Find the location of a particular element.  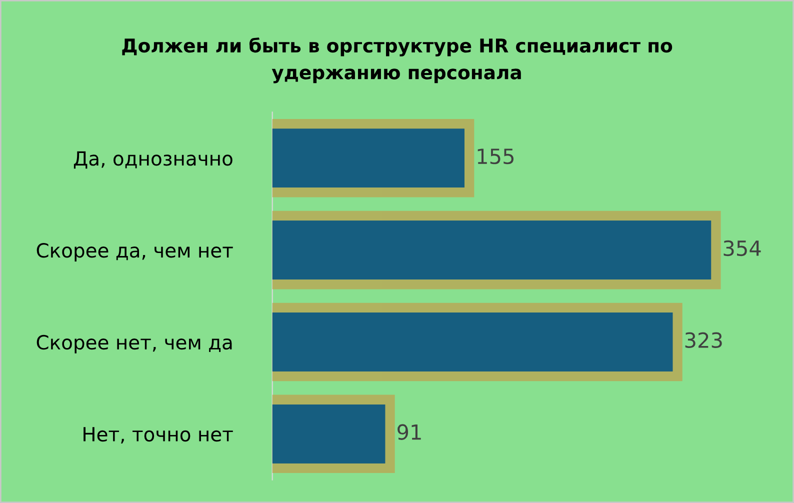

y-tick-label: Скорее да, чем нет is located at coordinates (134, 252).